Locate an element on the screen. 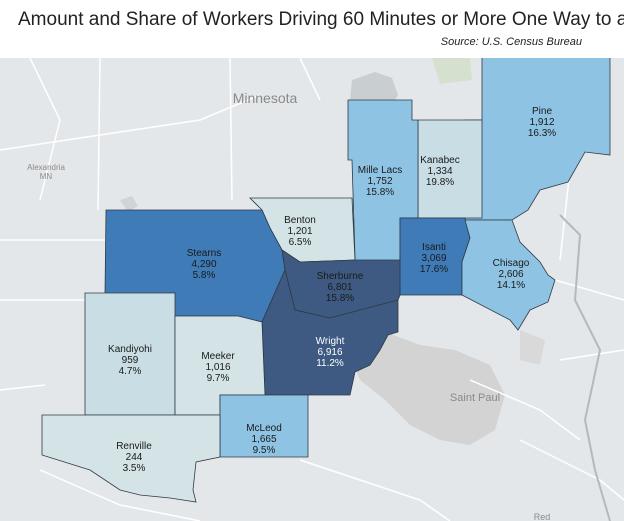 This screenshot has height=521, width=624. county-label-mille-lacs: Mille Lacs 1,752 15.8% is located at coordinates (380, 181).